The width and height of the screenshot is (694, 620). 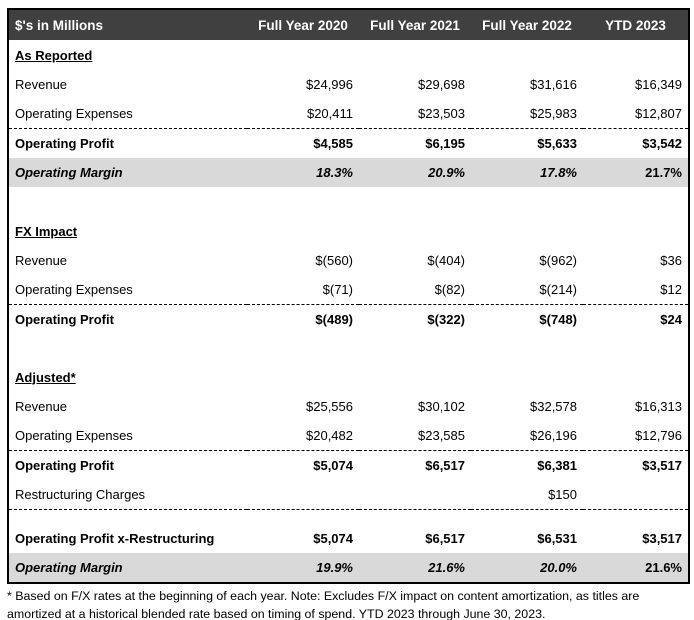 What do you see at coordinates (45, 377) in the screenshot?
I see `section-heading-adjusted: Adjusted*` at bounding box center [45, 377].